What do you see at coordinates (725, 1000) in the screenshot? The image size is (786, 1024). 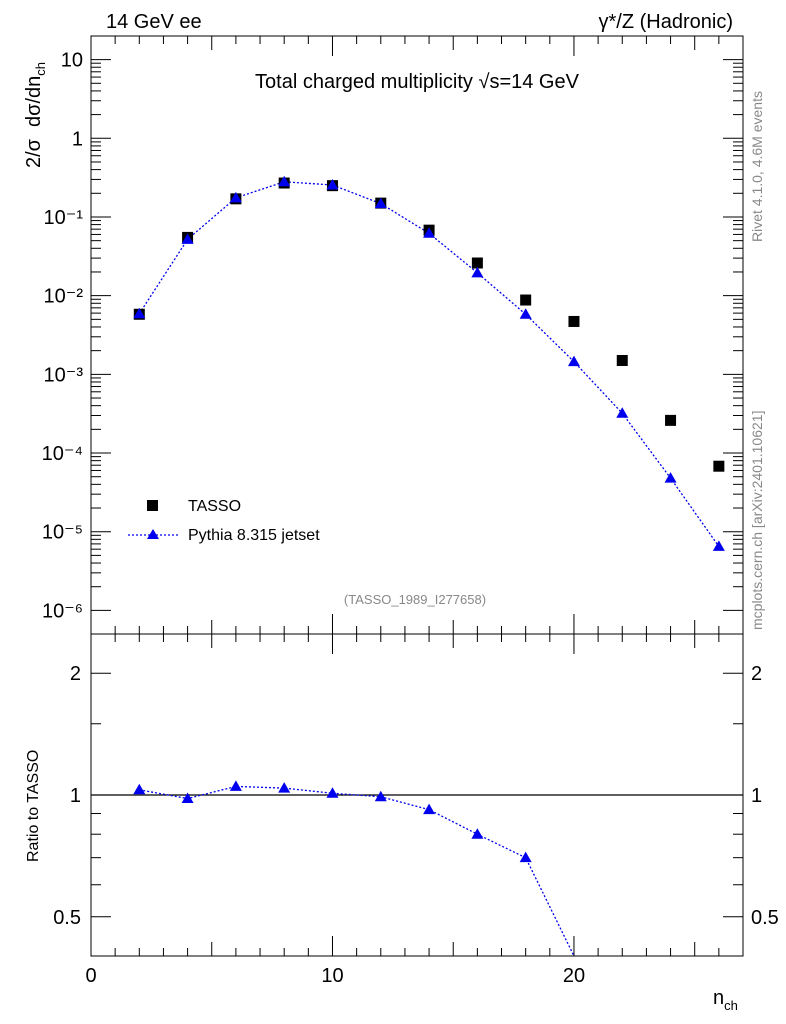 I see `x-axis-label: nch` at bounding box center [725, 1000].